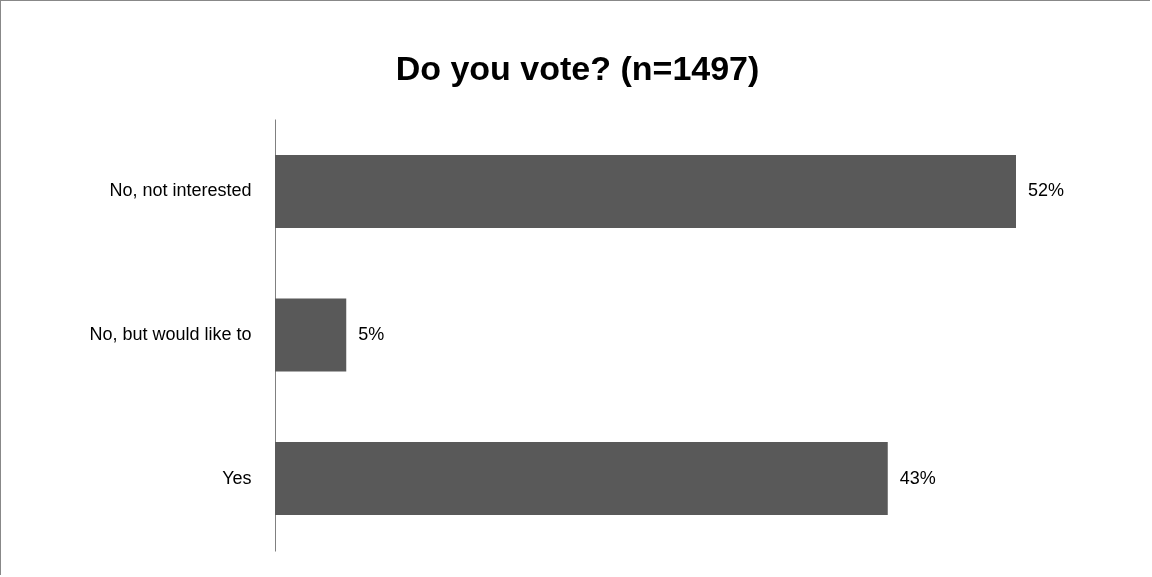 The image size is (1152, 577). Describe the element at coordinates (917, 477) in the screenshot. I see `data-label: 43%` at that location.